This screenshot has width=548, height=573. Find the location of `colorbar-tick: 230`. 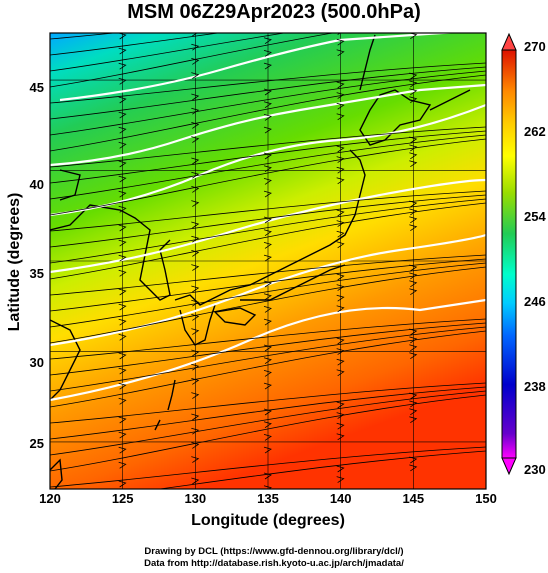

colorbar-tick: 230 is located at coordinates (535, 469).